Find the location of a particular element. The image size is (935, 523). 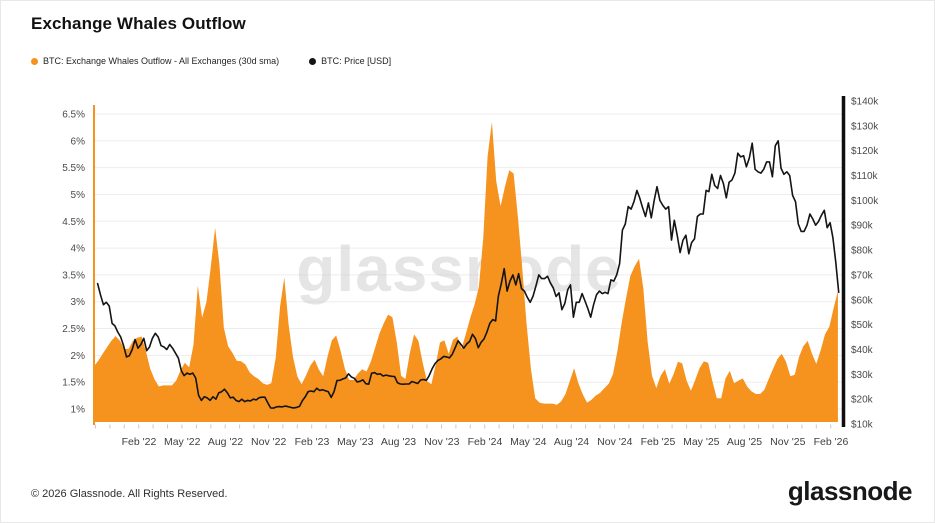

legend-label-price: BTC: Price [USD] is located at coordinates (356, 61).